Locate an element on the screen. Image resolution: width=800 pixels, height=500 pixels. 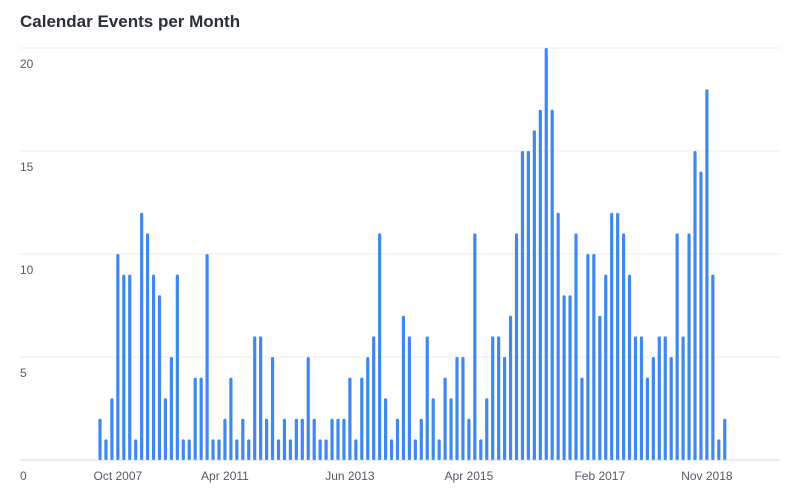
x-tick-label: Apr 2011 is located at coordinates (225, 476).